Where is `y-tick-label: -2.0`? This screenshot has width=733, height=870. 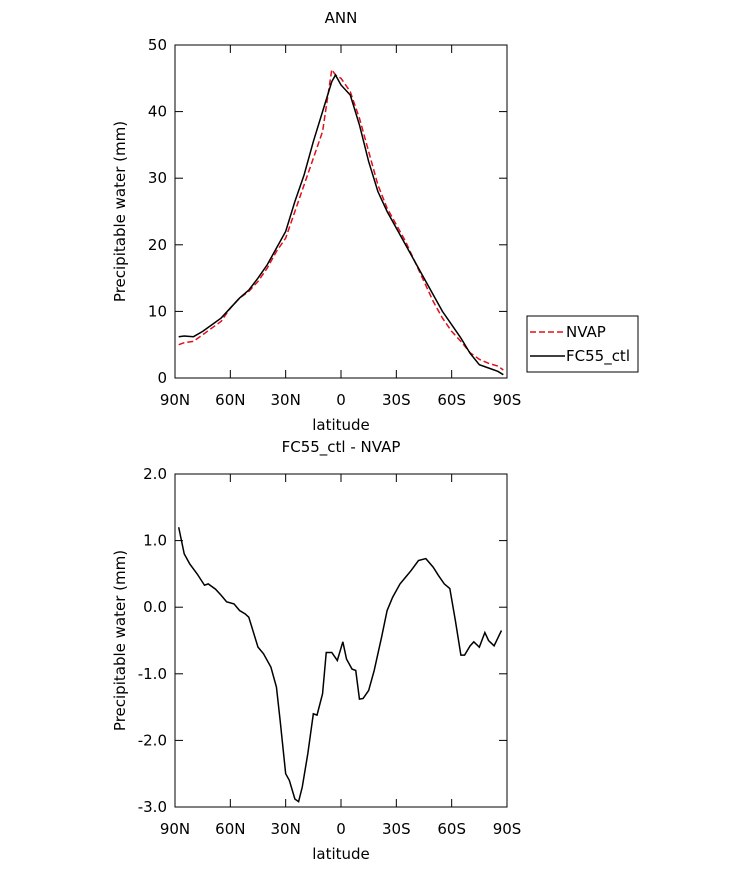 y-tick-label: -2.0 is located at coordinates (152, 740).